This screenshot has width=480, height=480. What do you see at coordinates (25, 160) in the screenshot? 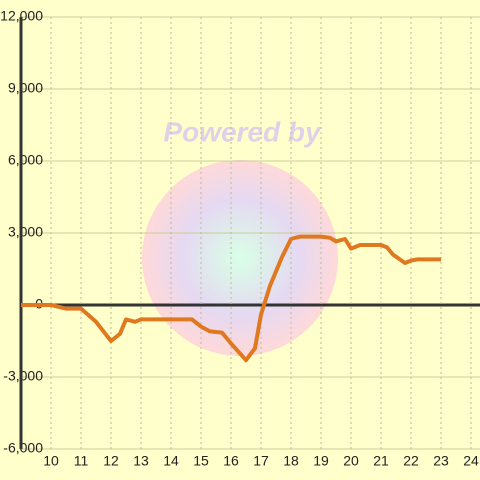
I see `y-tick-label: 6,000` at bounding box center [25, 160].